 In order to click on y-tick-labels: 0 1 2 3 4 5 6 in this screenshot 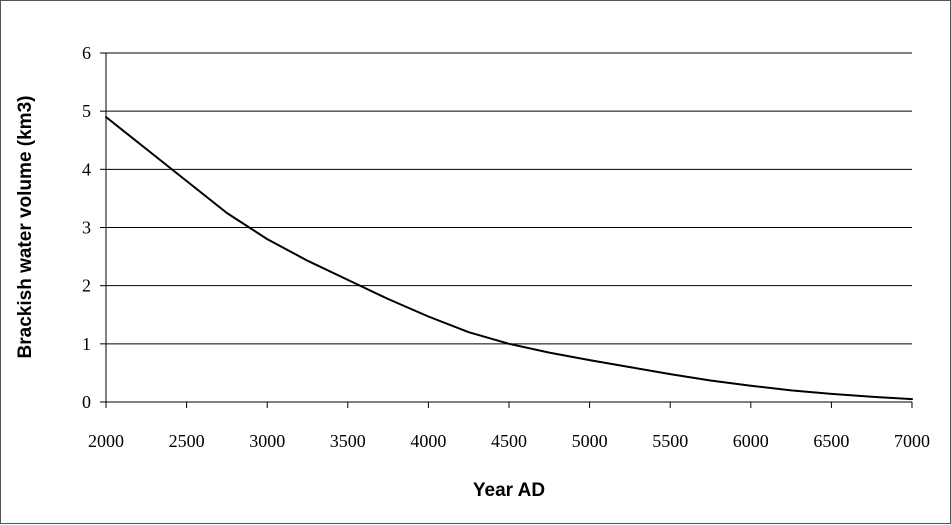, I will do `click(86, 227)`.